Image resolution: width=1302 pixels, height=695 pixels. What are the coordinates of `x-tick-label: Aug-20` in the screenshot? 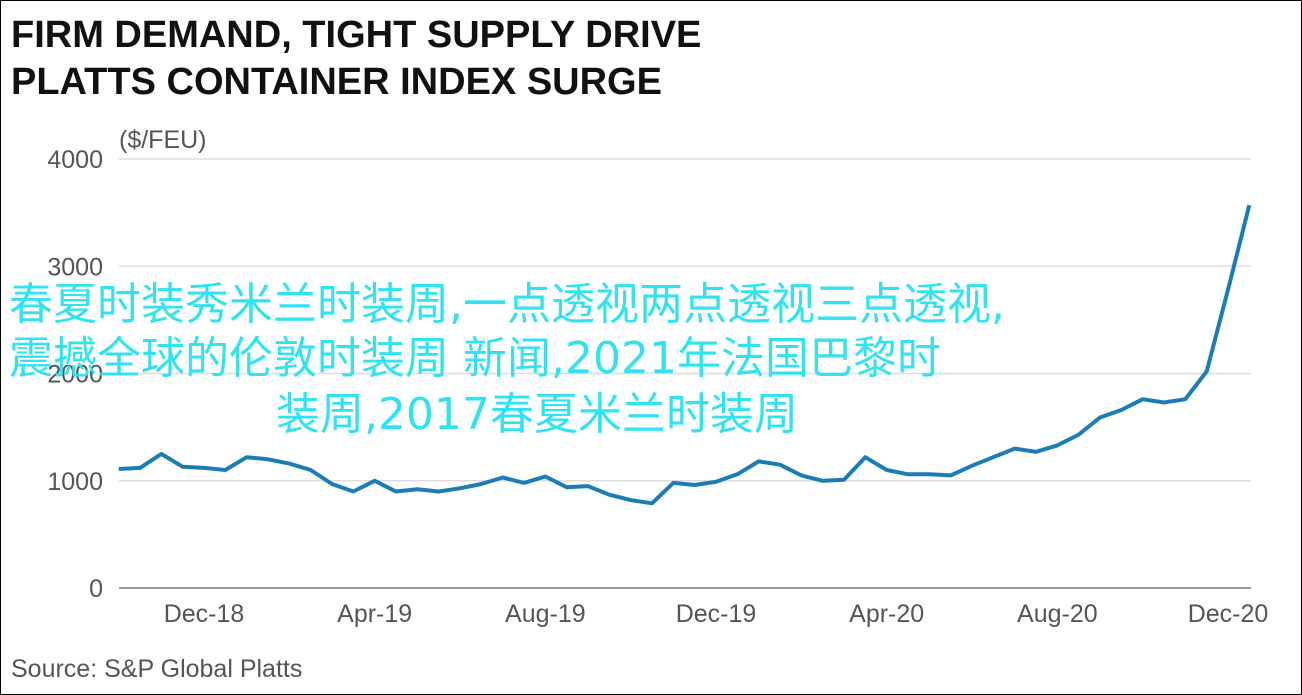 It's located at (1057, 614).